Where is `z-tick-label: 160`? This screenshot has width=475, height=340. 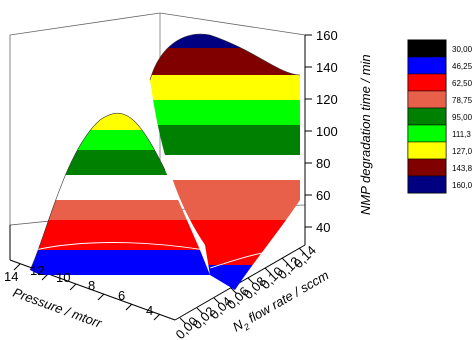 z-tick-label: 160 is located at coordinates (327, 35).